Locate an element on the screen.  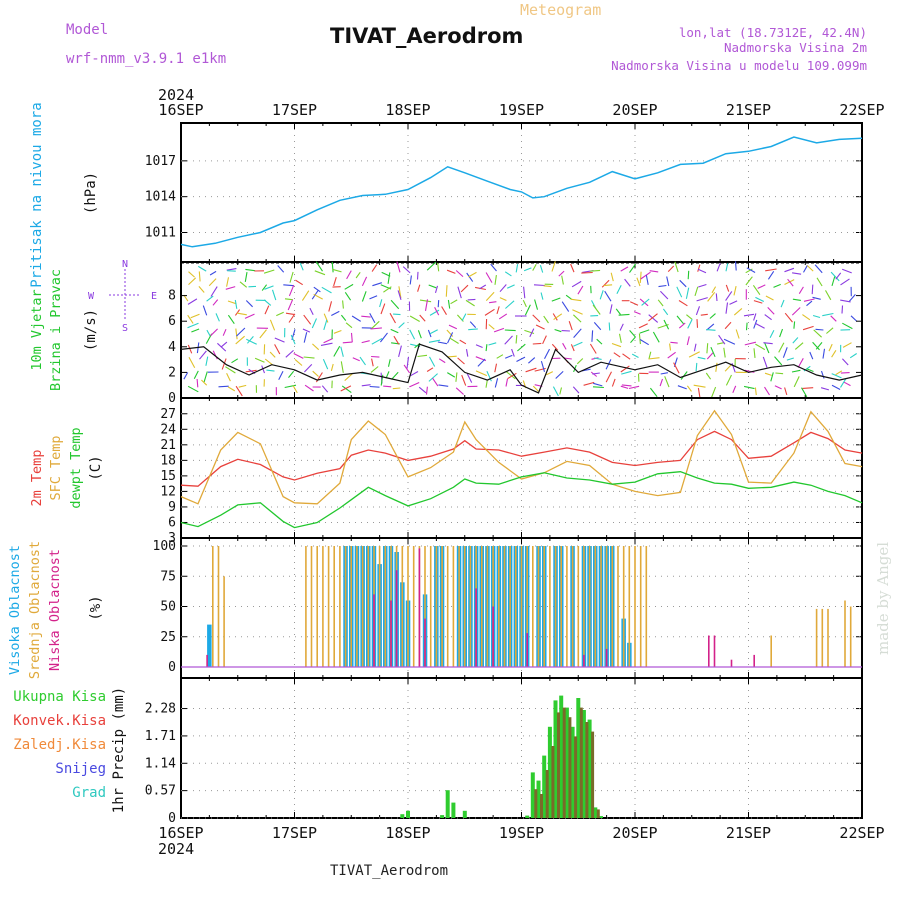
temperature-ytick-label: 15 is located at coordinates (168, 476).